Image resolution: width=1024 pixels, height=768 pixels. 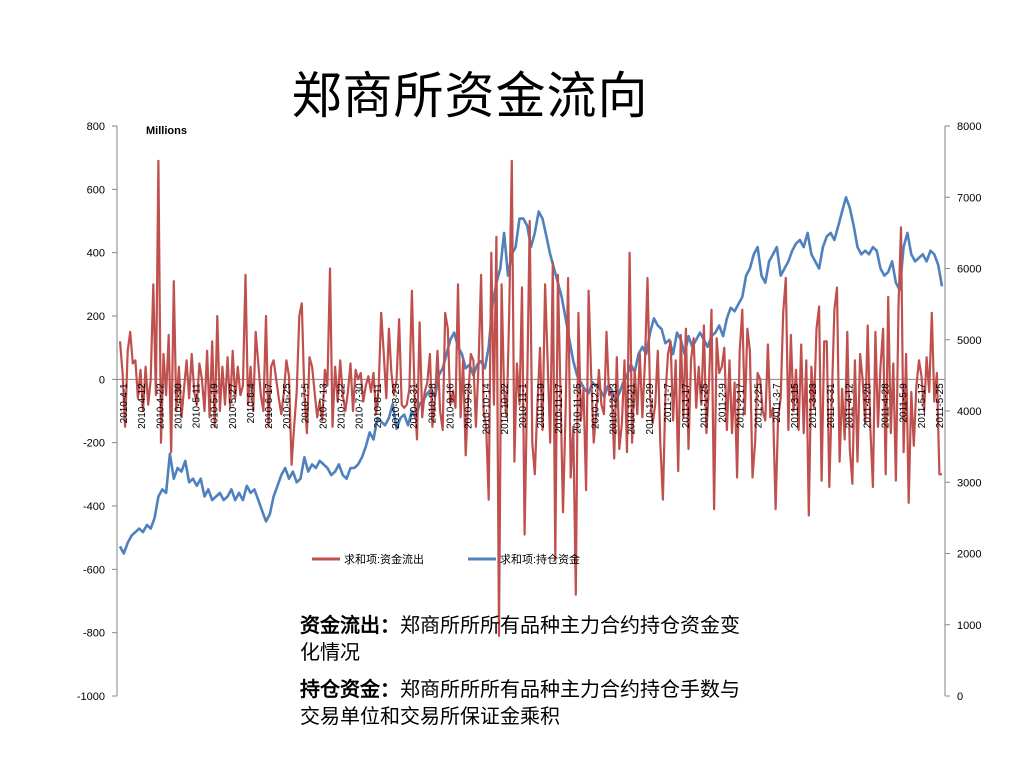 What do you see at coordinates (650, 409) in the screenshot?
I see `x-tick-label: 2010-12-29` at bounding box center [650, 409].